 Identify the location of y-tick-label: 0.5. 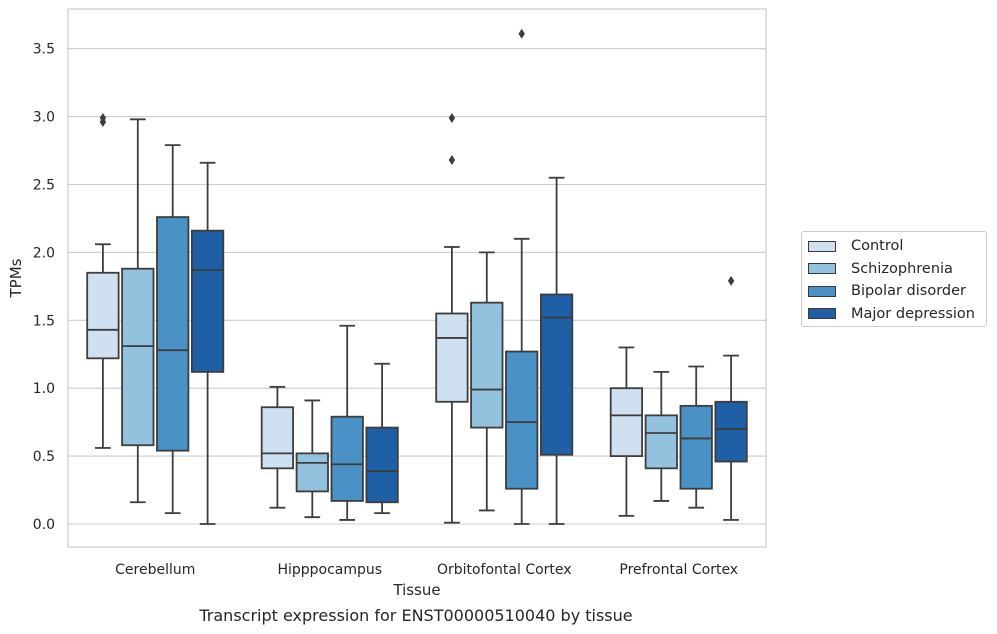
(44, 457).